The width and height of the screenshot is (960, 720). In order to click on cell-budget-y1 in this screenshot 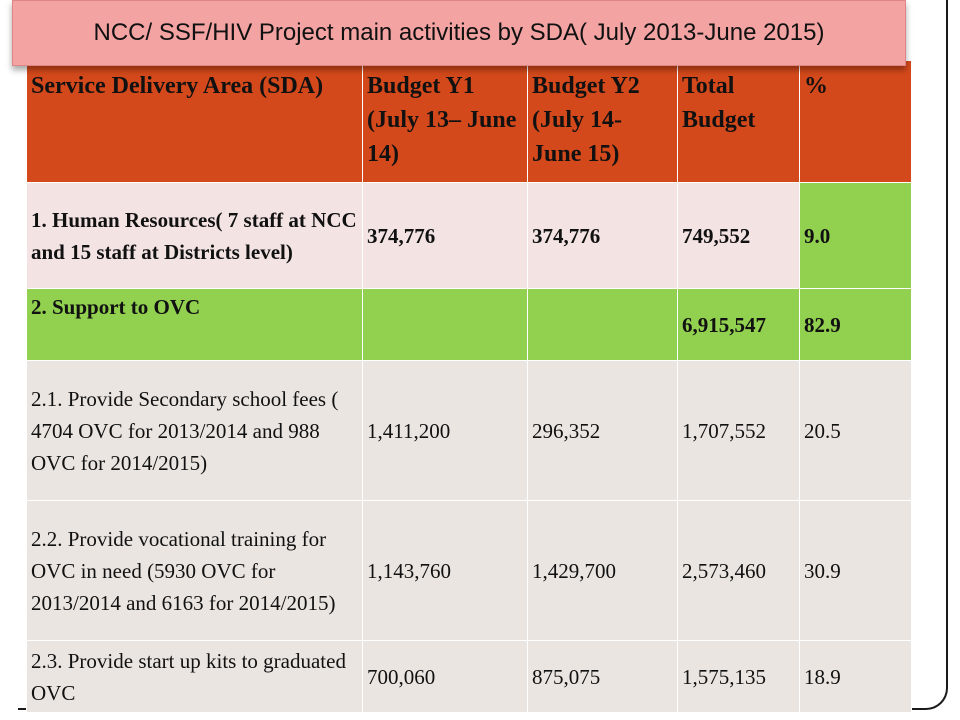, I will do `click(445, 324)`.